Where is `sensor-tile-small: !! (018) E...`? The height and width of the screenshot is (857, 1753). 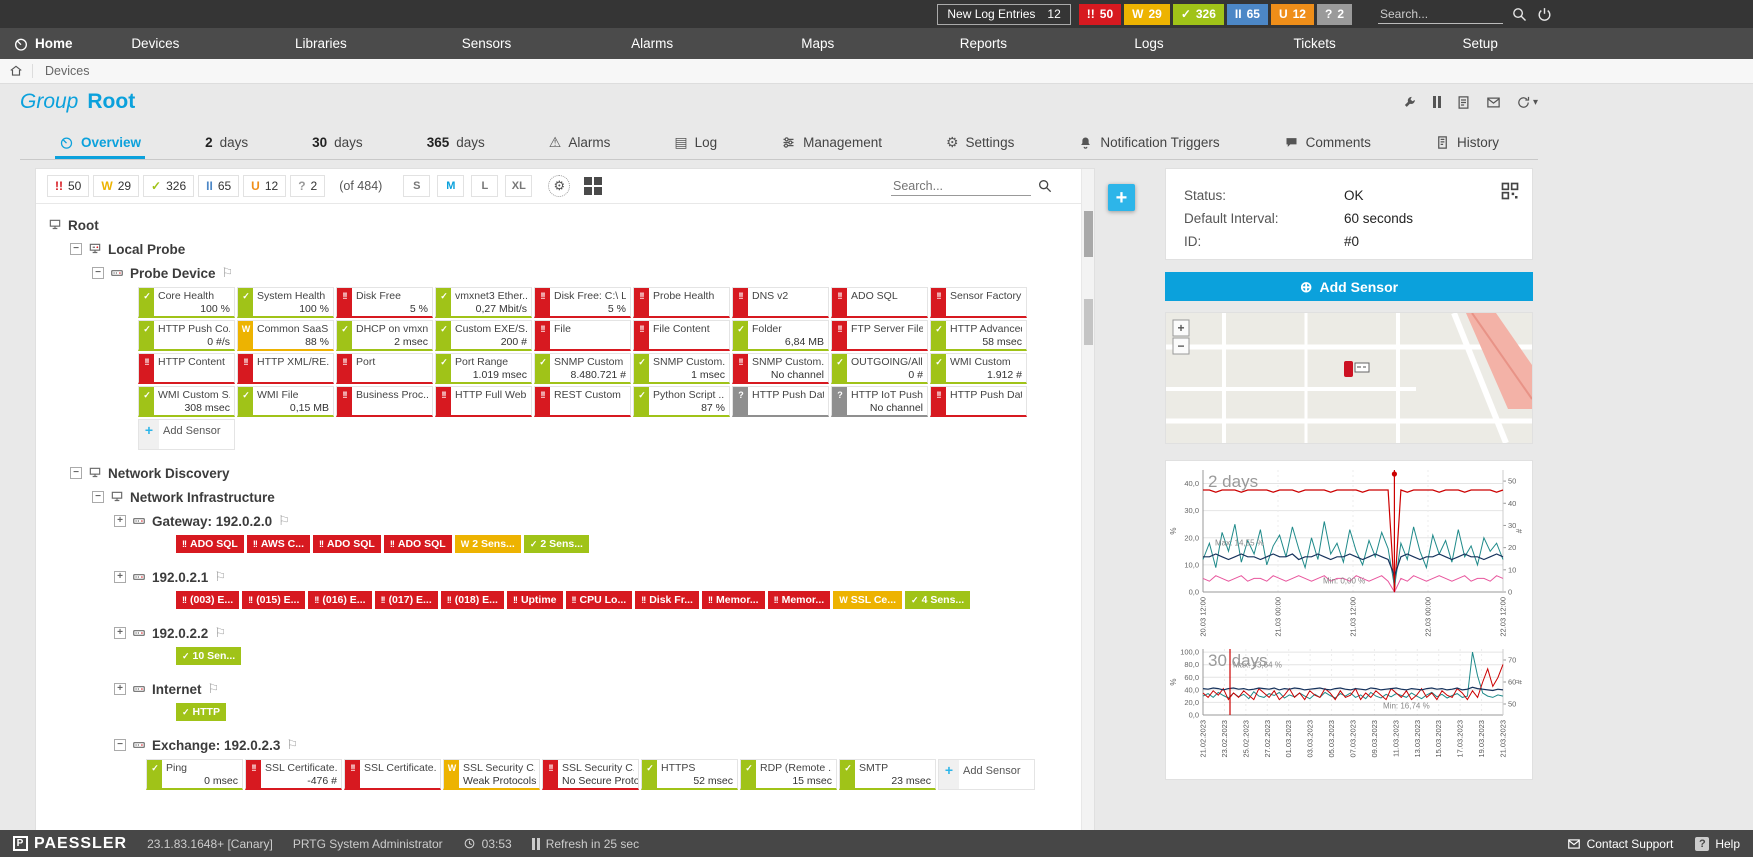 sensor-tile-small: !! (018) E... is located at coordinates (472, 600).